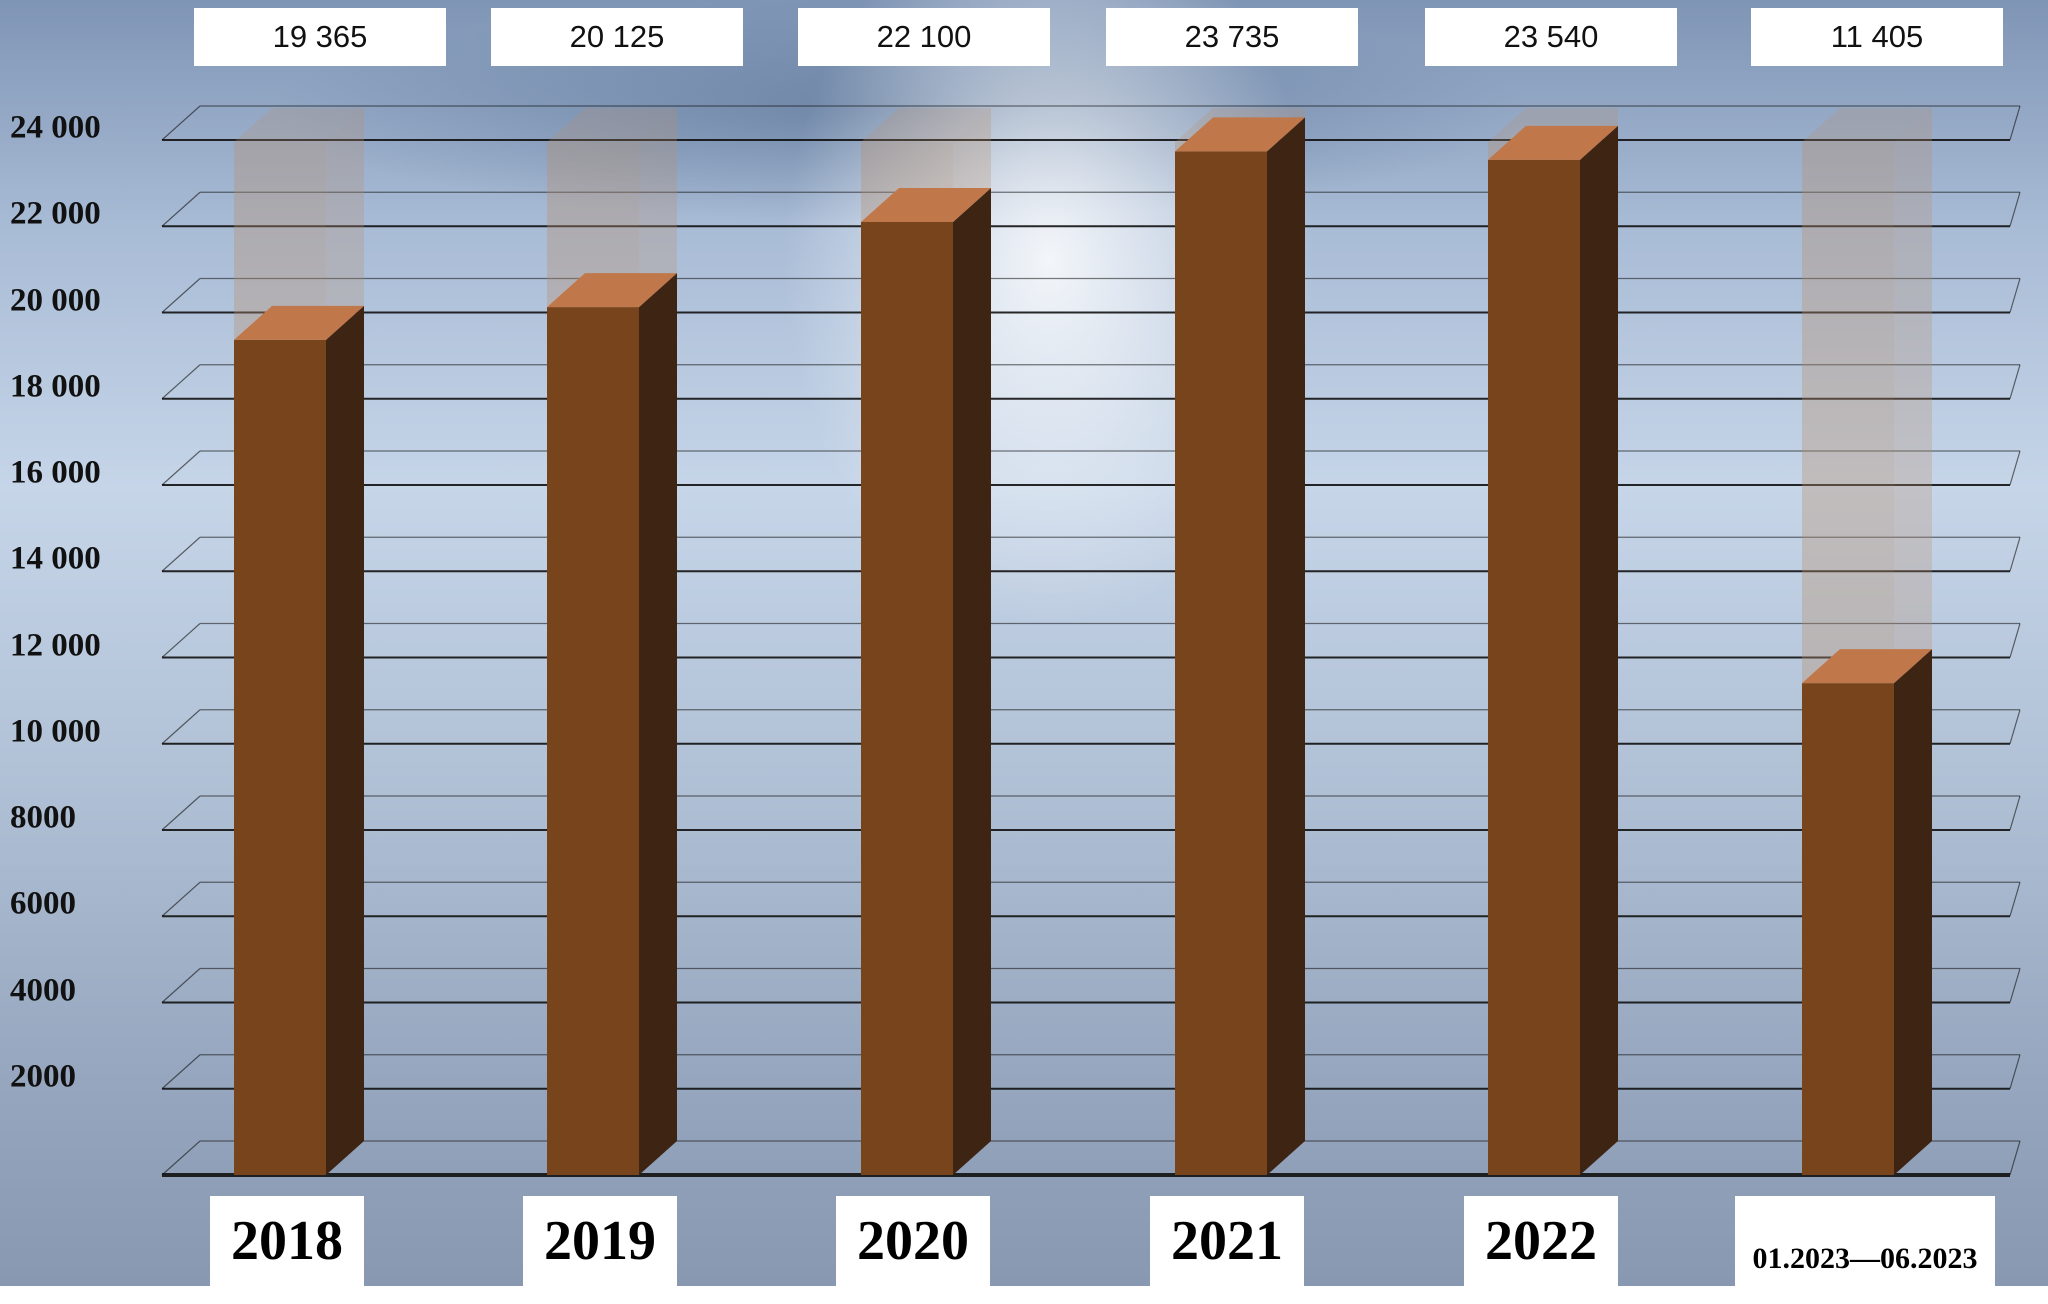 This screenshot has height=1304, width=2048. Describe the element at coordinates (287, 1241) in the screenshot. I see `category-label: 2018` at that location.